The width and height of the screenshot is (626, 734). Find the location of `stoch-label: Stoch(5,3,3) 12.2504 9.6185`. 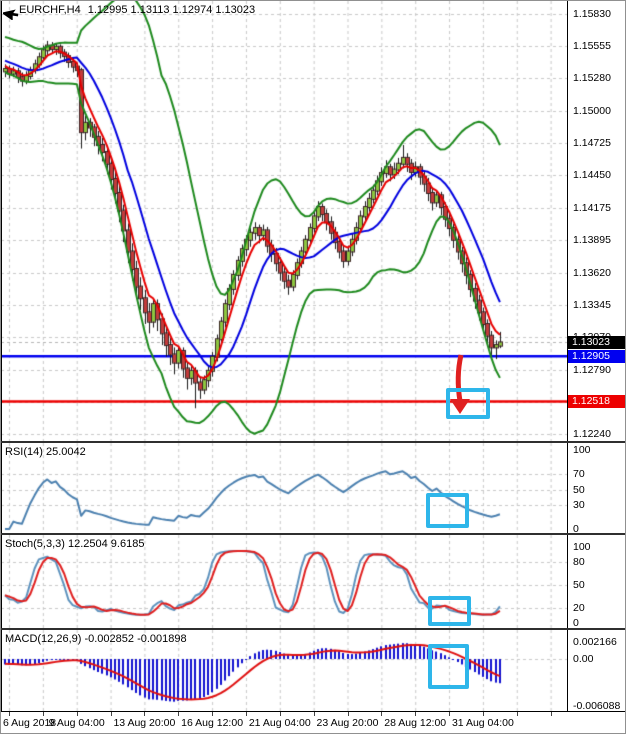

stoch-label: Stoch(5,3,3) 12.2504 9.6185 is located at coordinates (75, 544).